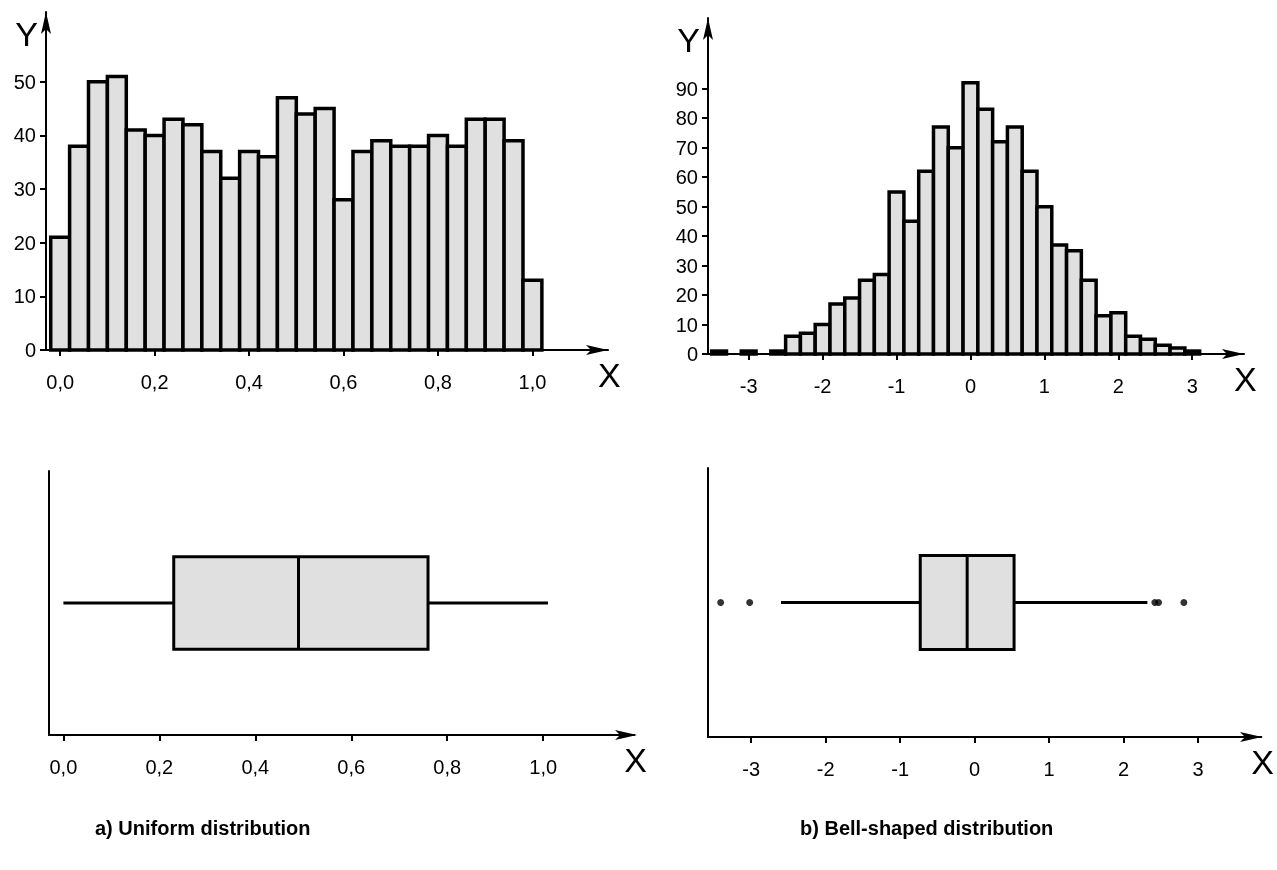  I want to click on y-tick-label: 80, so click(686, 118).